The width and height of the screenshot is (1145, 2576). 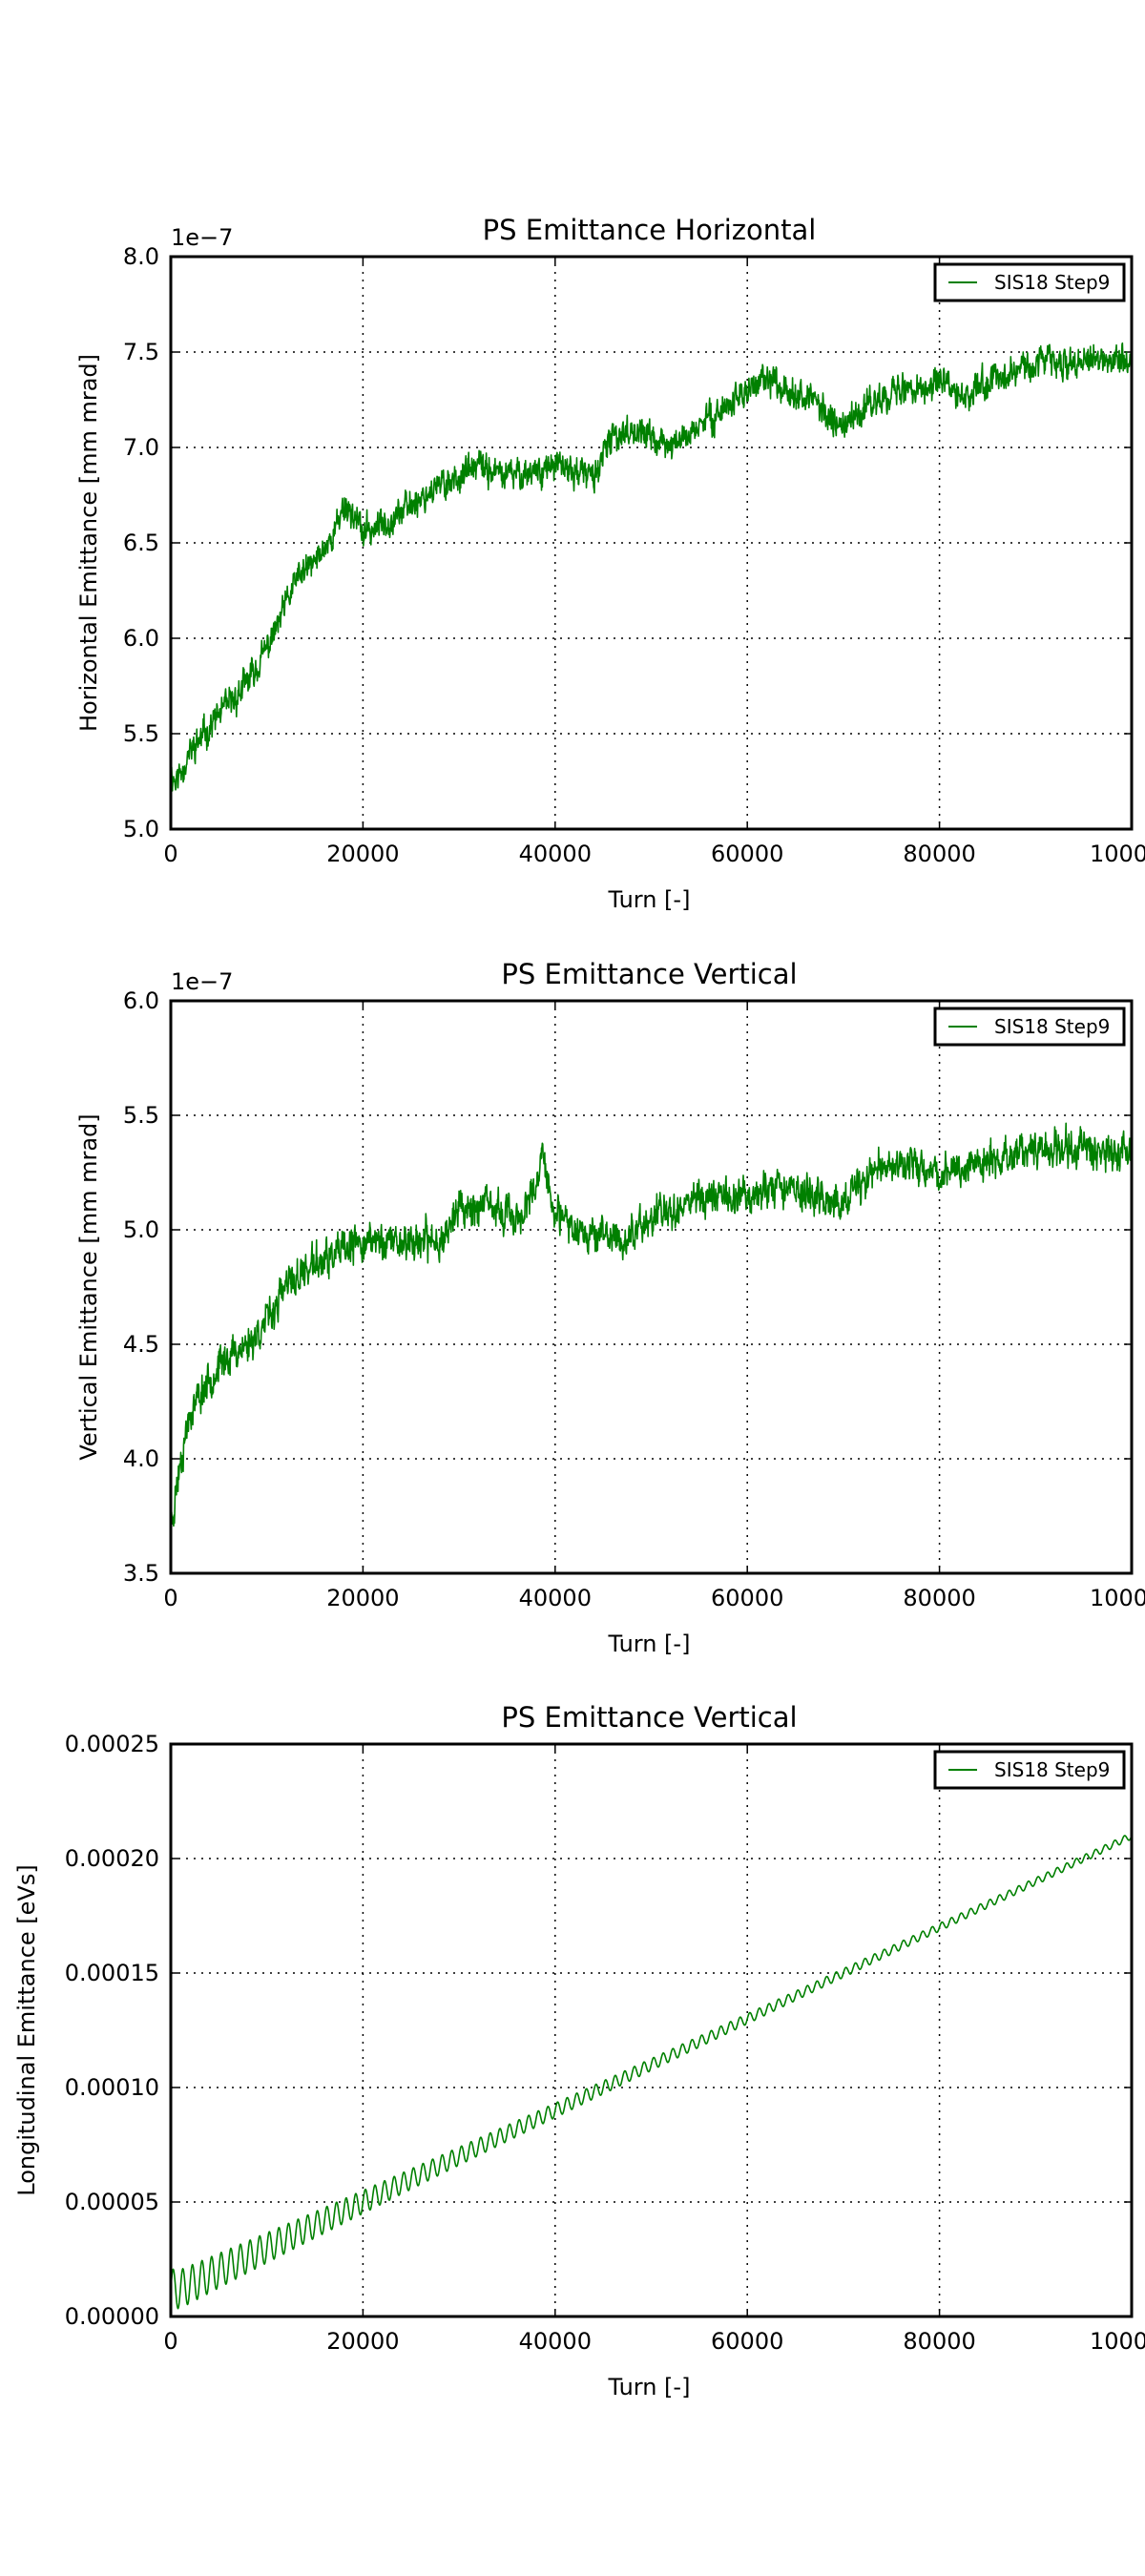 I want to click on y-tick-label: 4.0, so click(x=141, y=1458).